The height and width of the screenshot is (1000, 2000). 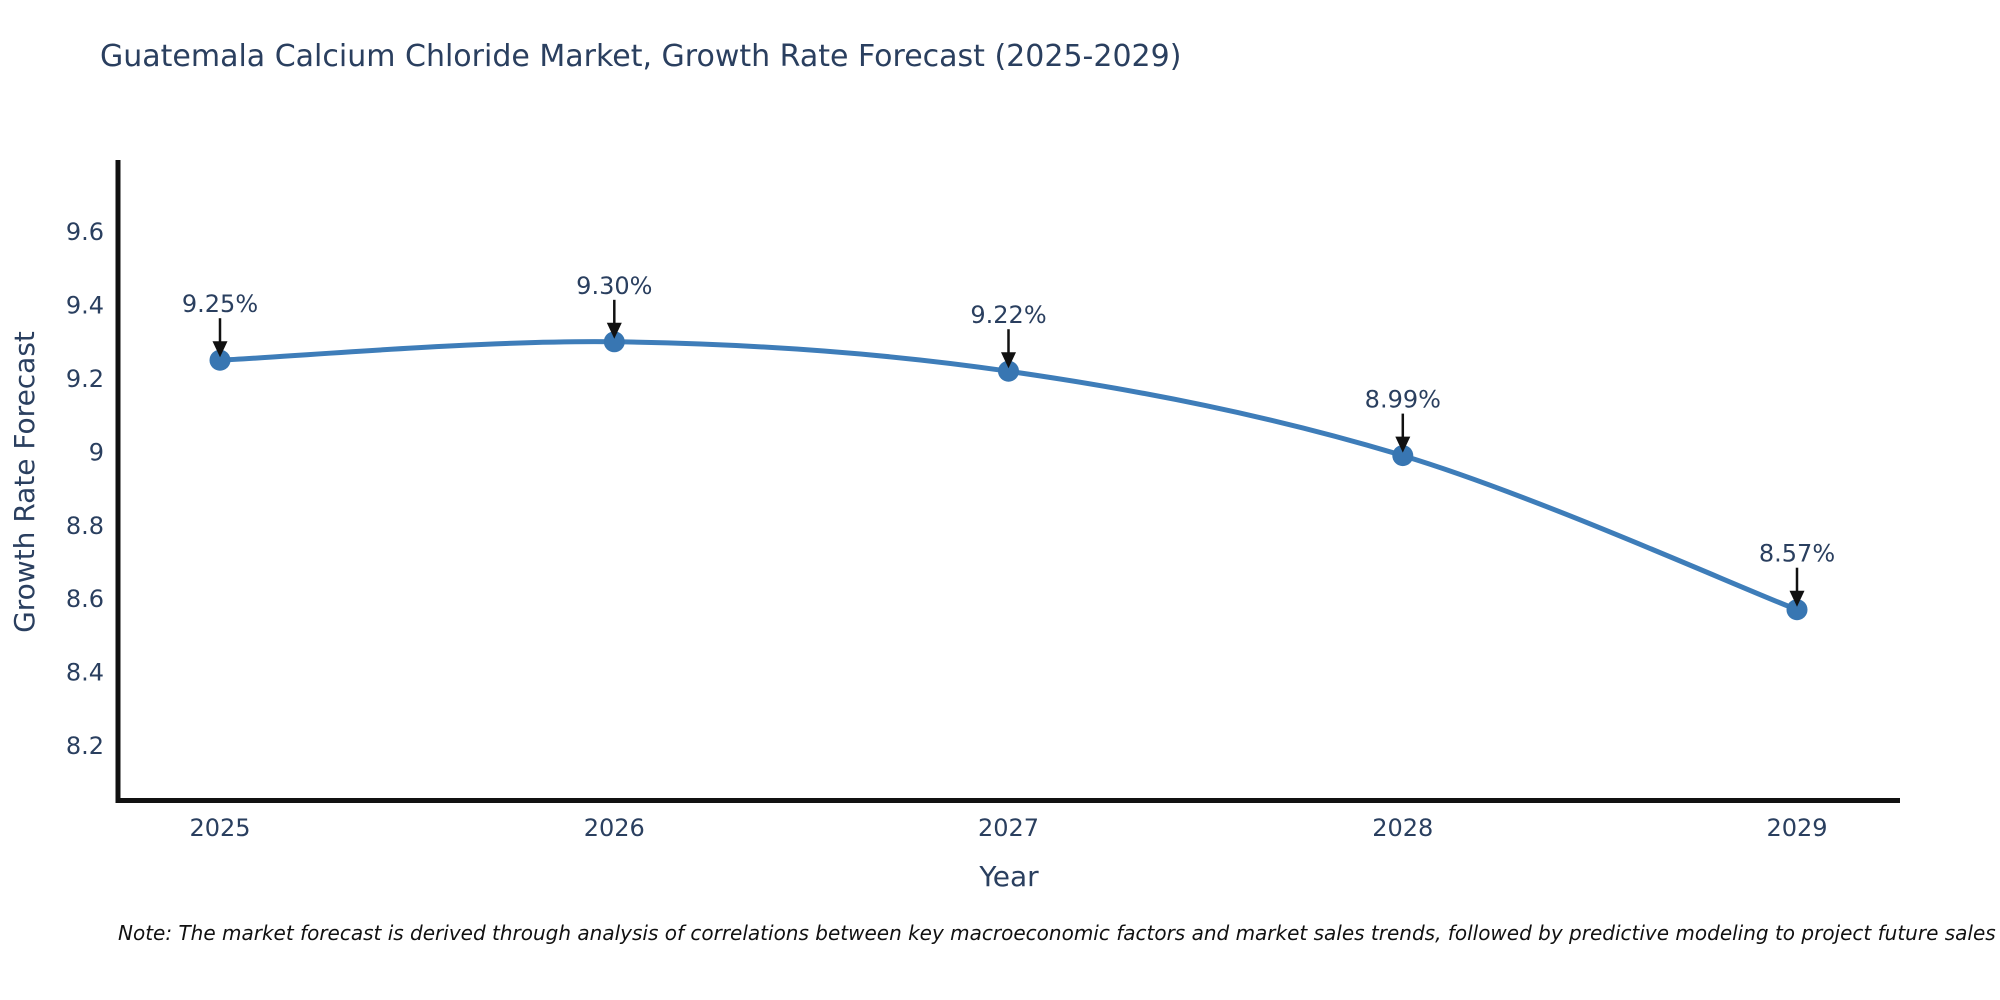 I want to click on x-axis-tick-labels: 2025 2026 2027 2028 2029, so click(x=1008, y=828).